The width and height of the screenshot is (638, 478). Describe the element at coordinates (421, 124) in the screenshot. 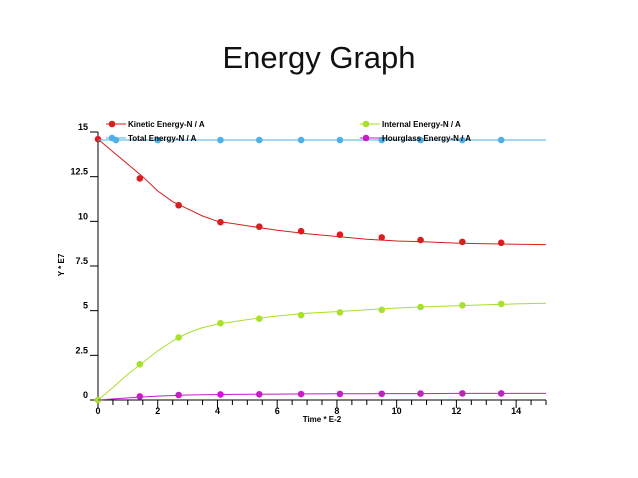

I see `legend-label: Internal Energy-N / A` at that location.